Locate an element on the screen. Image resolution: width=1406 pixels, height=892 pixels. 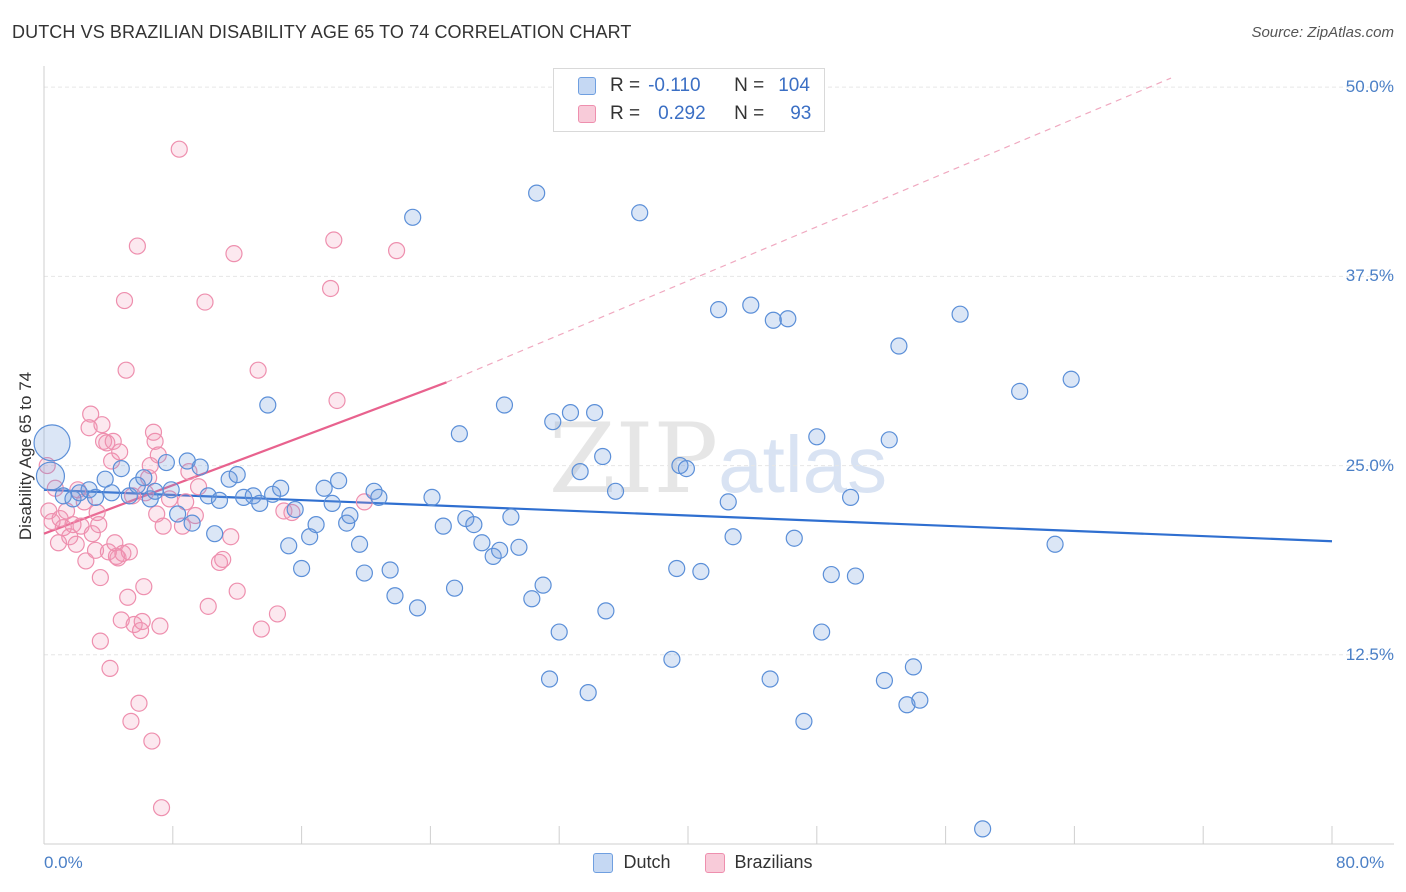
y-tick-label: 50.0% is located at coordinates (1369, 87).